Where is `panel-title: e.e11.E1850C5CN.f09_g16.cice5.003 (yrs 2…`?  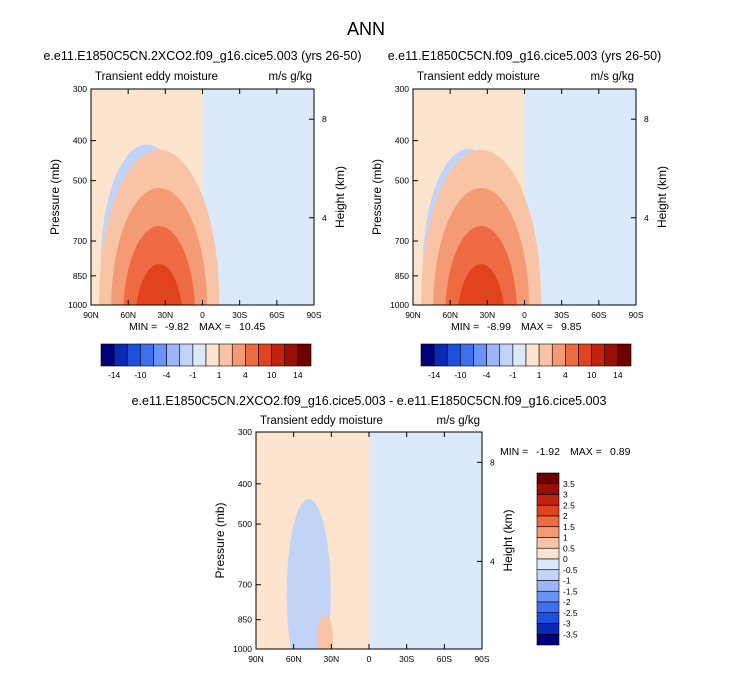 panel-title: e.e11.E1850C5CN.f09_g16.cice5.003 (yrs 2… is located at coordinates (525, 56).